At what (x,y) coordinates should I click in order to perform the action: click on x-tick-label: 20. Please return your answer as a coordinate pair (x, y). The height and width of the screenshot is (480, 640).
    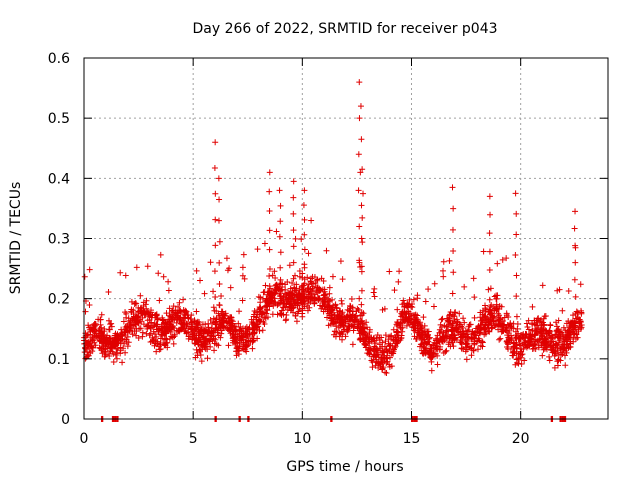
    Looking at the image, I should click on (521, 439).